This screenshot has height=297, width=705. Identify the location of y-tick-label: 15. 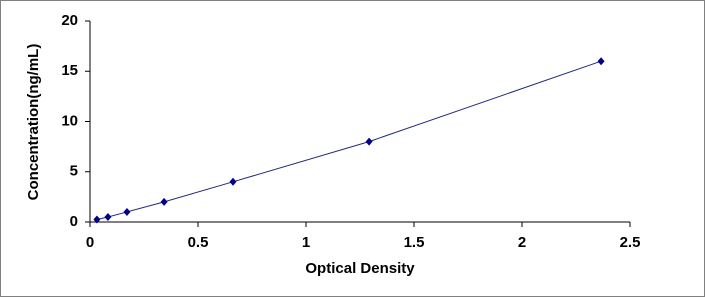
(69, 70).